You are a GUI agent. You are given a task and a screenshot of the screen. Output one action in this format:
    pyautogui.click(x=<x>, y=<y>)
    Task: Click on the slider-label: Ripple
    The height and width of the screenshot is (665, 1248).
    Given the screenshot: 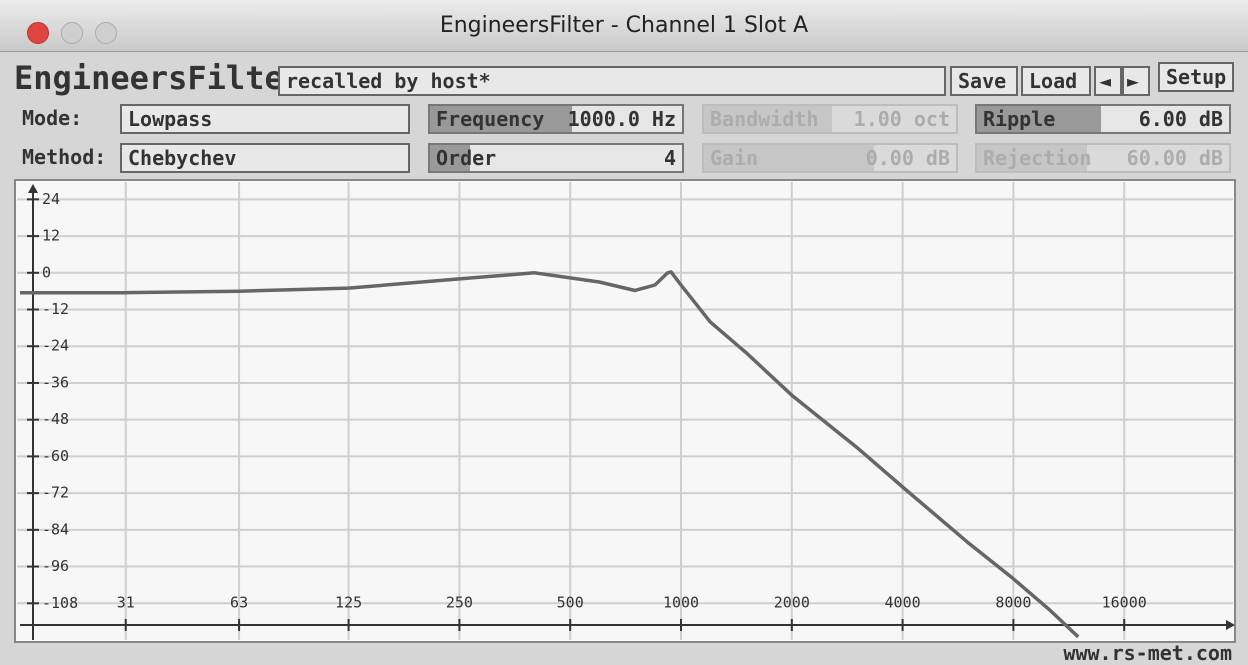 What is the action you would take?
    pyautogui.click(x=1019, y=119)
    